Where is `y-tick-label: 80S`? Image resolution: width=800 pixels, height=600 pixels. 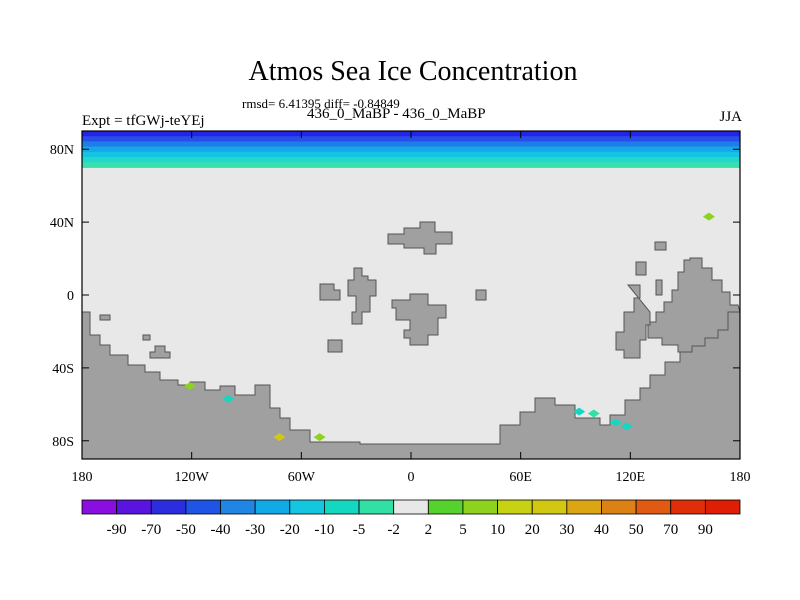
y-tick-label: 80S is located at coordinates (63, 442).